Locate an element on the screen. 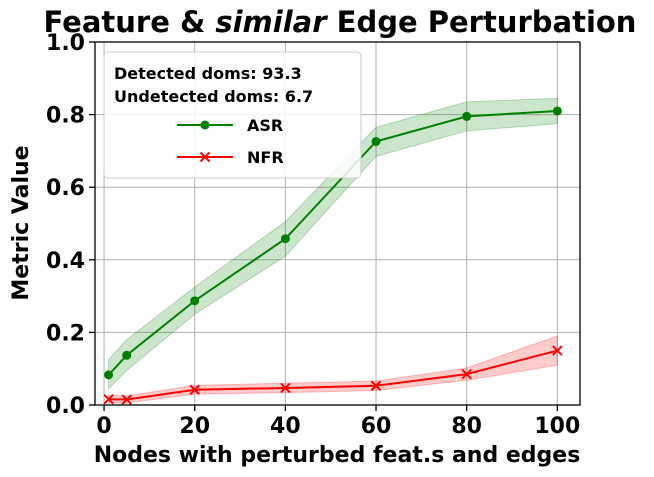 The image size is (654, 477). x-tick-label: 60 is located at coordinates (376, 426).